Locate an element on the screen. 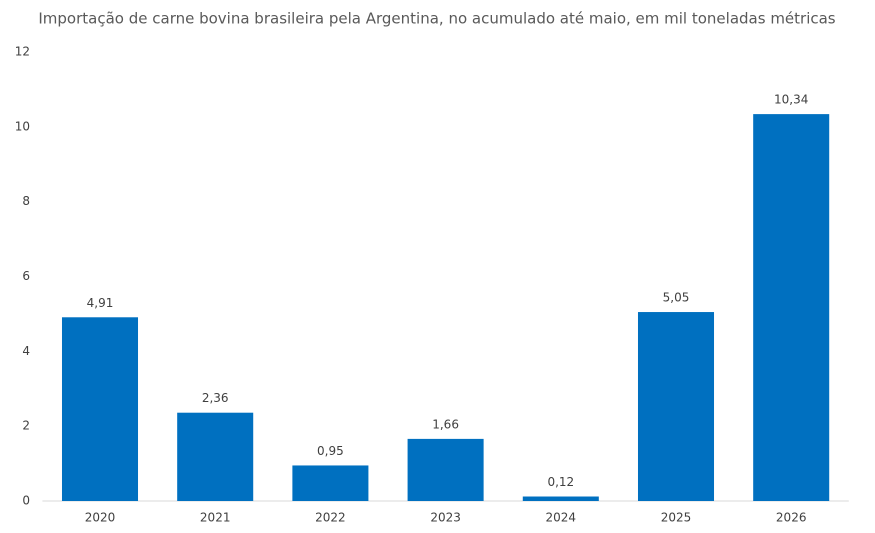 The width and height of the screenshot is (875, 533). value-label: 0,12 is located at coordinates (560, 482).